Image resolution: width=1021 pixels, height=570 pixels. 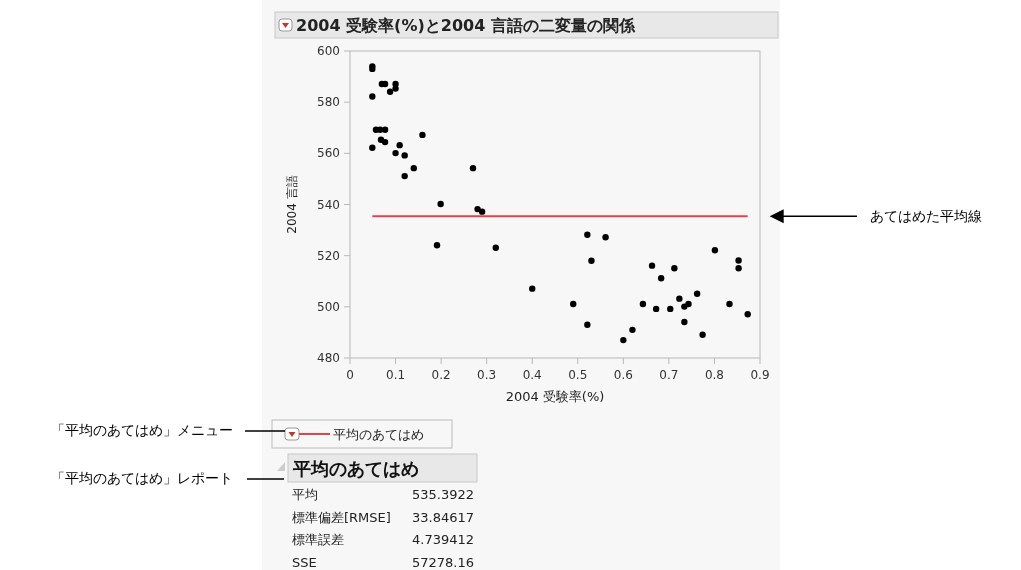 I want to click on x-tick-label: 0.8, so click(x=714, y=375).